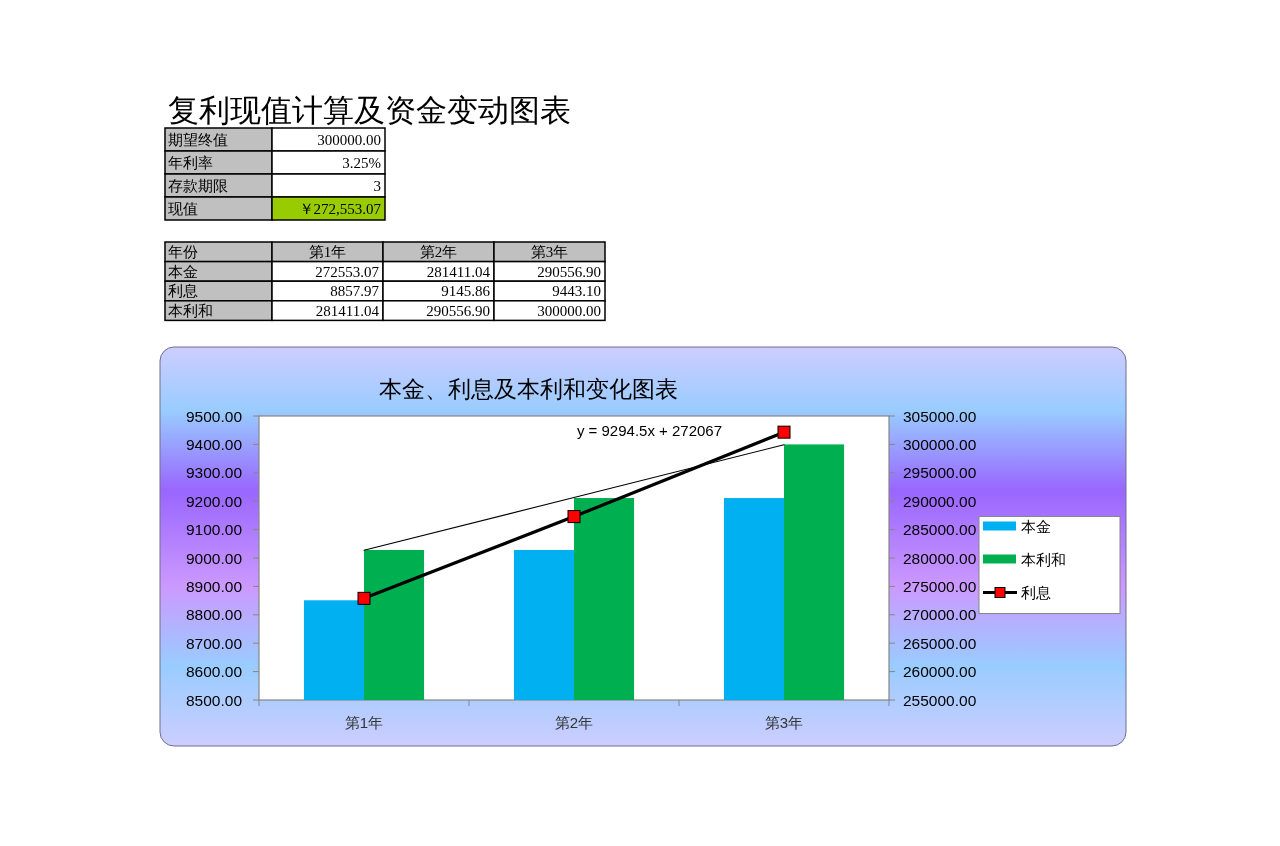 This screenshot has height=846, width=1280. Describe the element at coordinates (183, 209) in the screenshot. I see `text: 现值` at that location.